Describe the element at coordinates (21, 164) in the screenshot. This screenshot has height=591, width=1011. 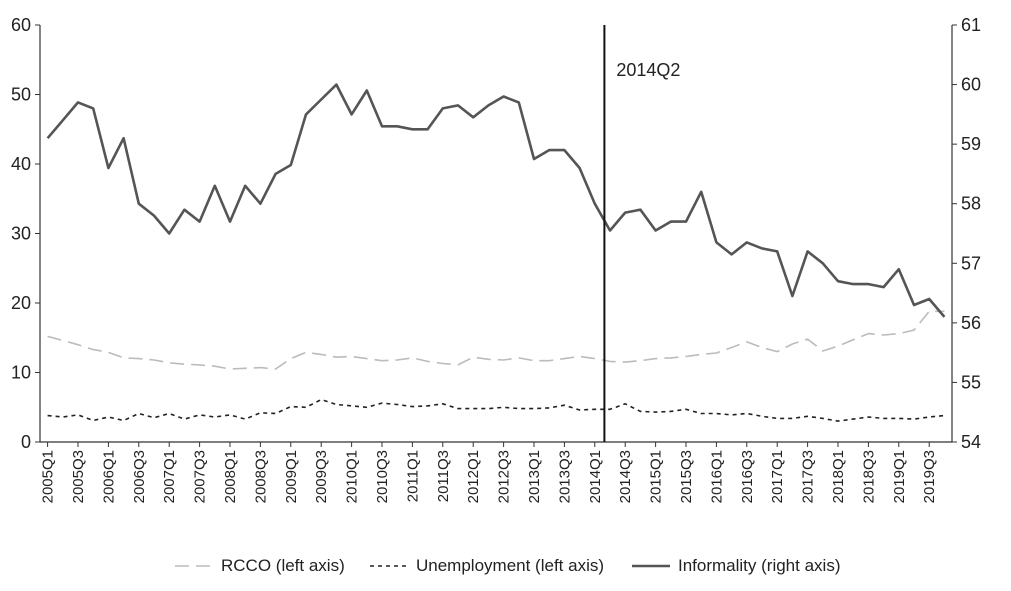
I see `left-tick-label: 40` at that location.